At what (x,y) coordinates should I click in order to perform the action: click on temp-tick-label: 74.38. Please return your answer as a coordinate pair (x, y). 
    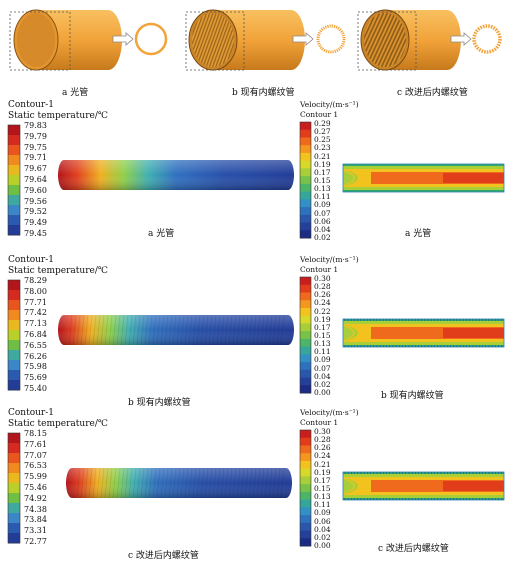
    Looking at the image, I should click on (35, 509).